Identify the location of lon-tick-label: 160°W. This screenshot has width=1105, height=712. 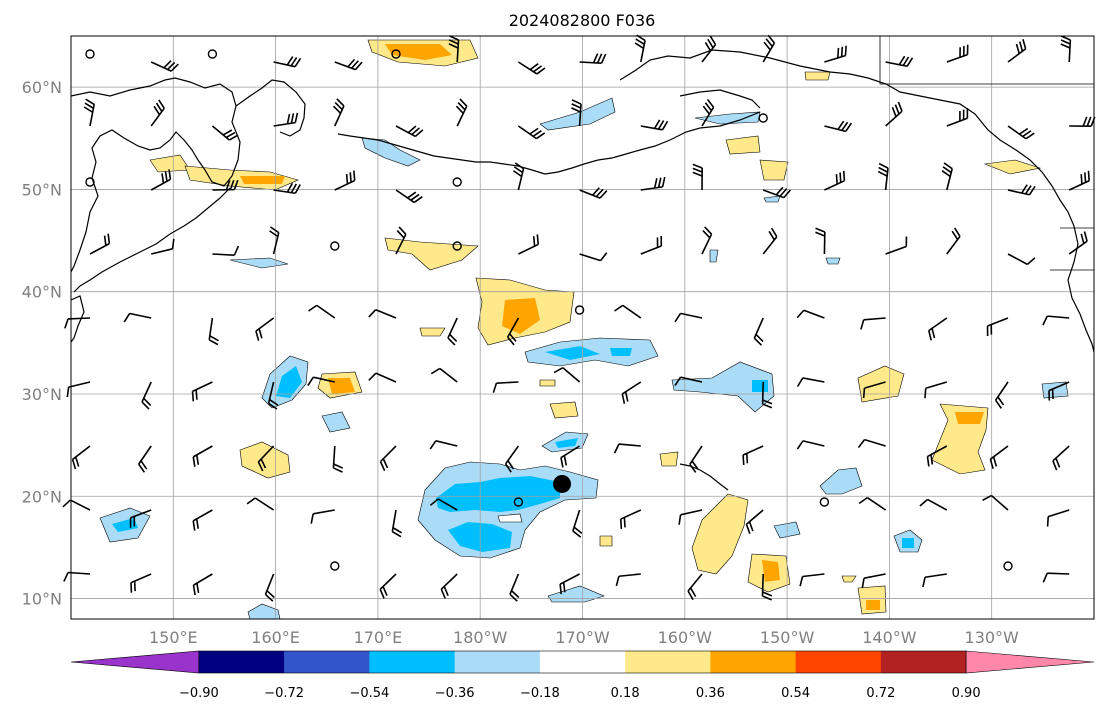
(685, 637).